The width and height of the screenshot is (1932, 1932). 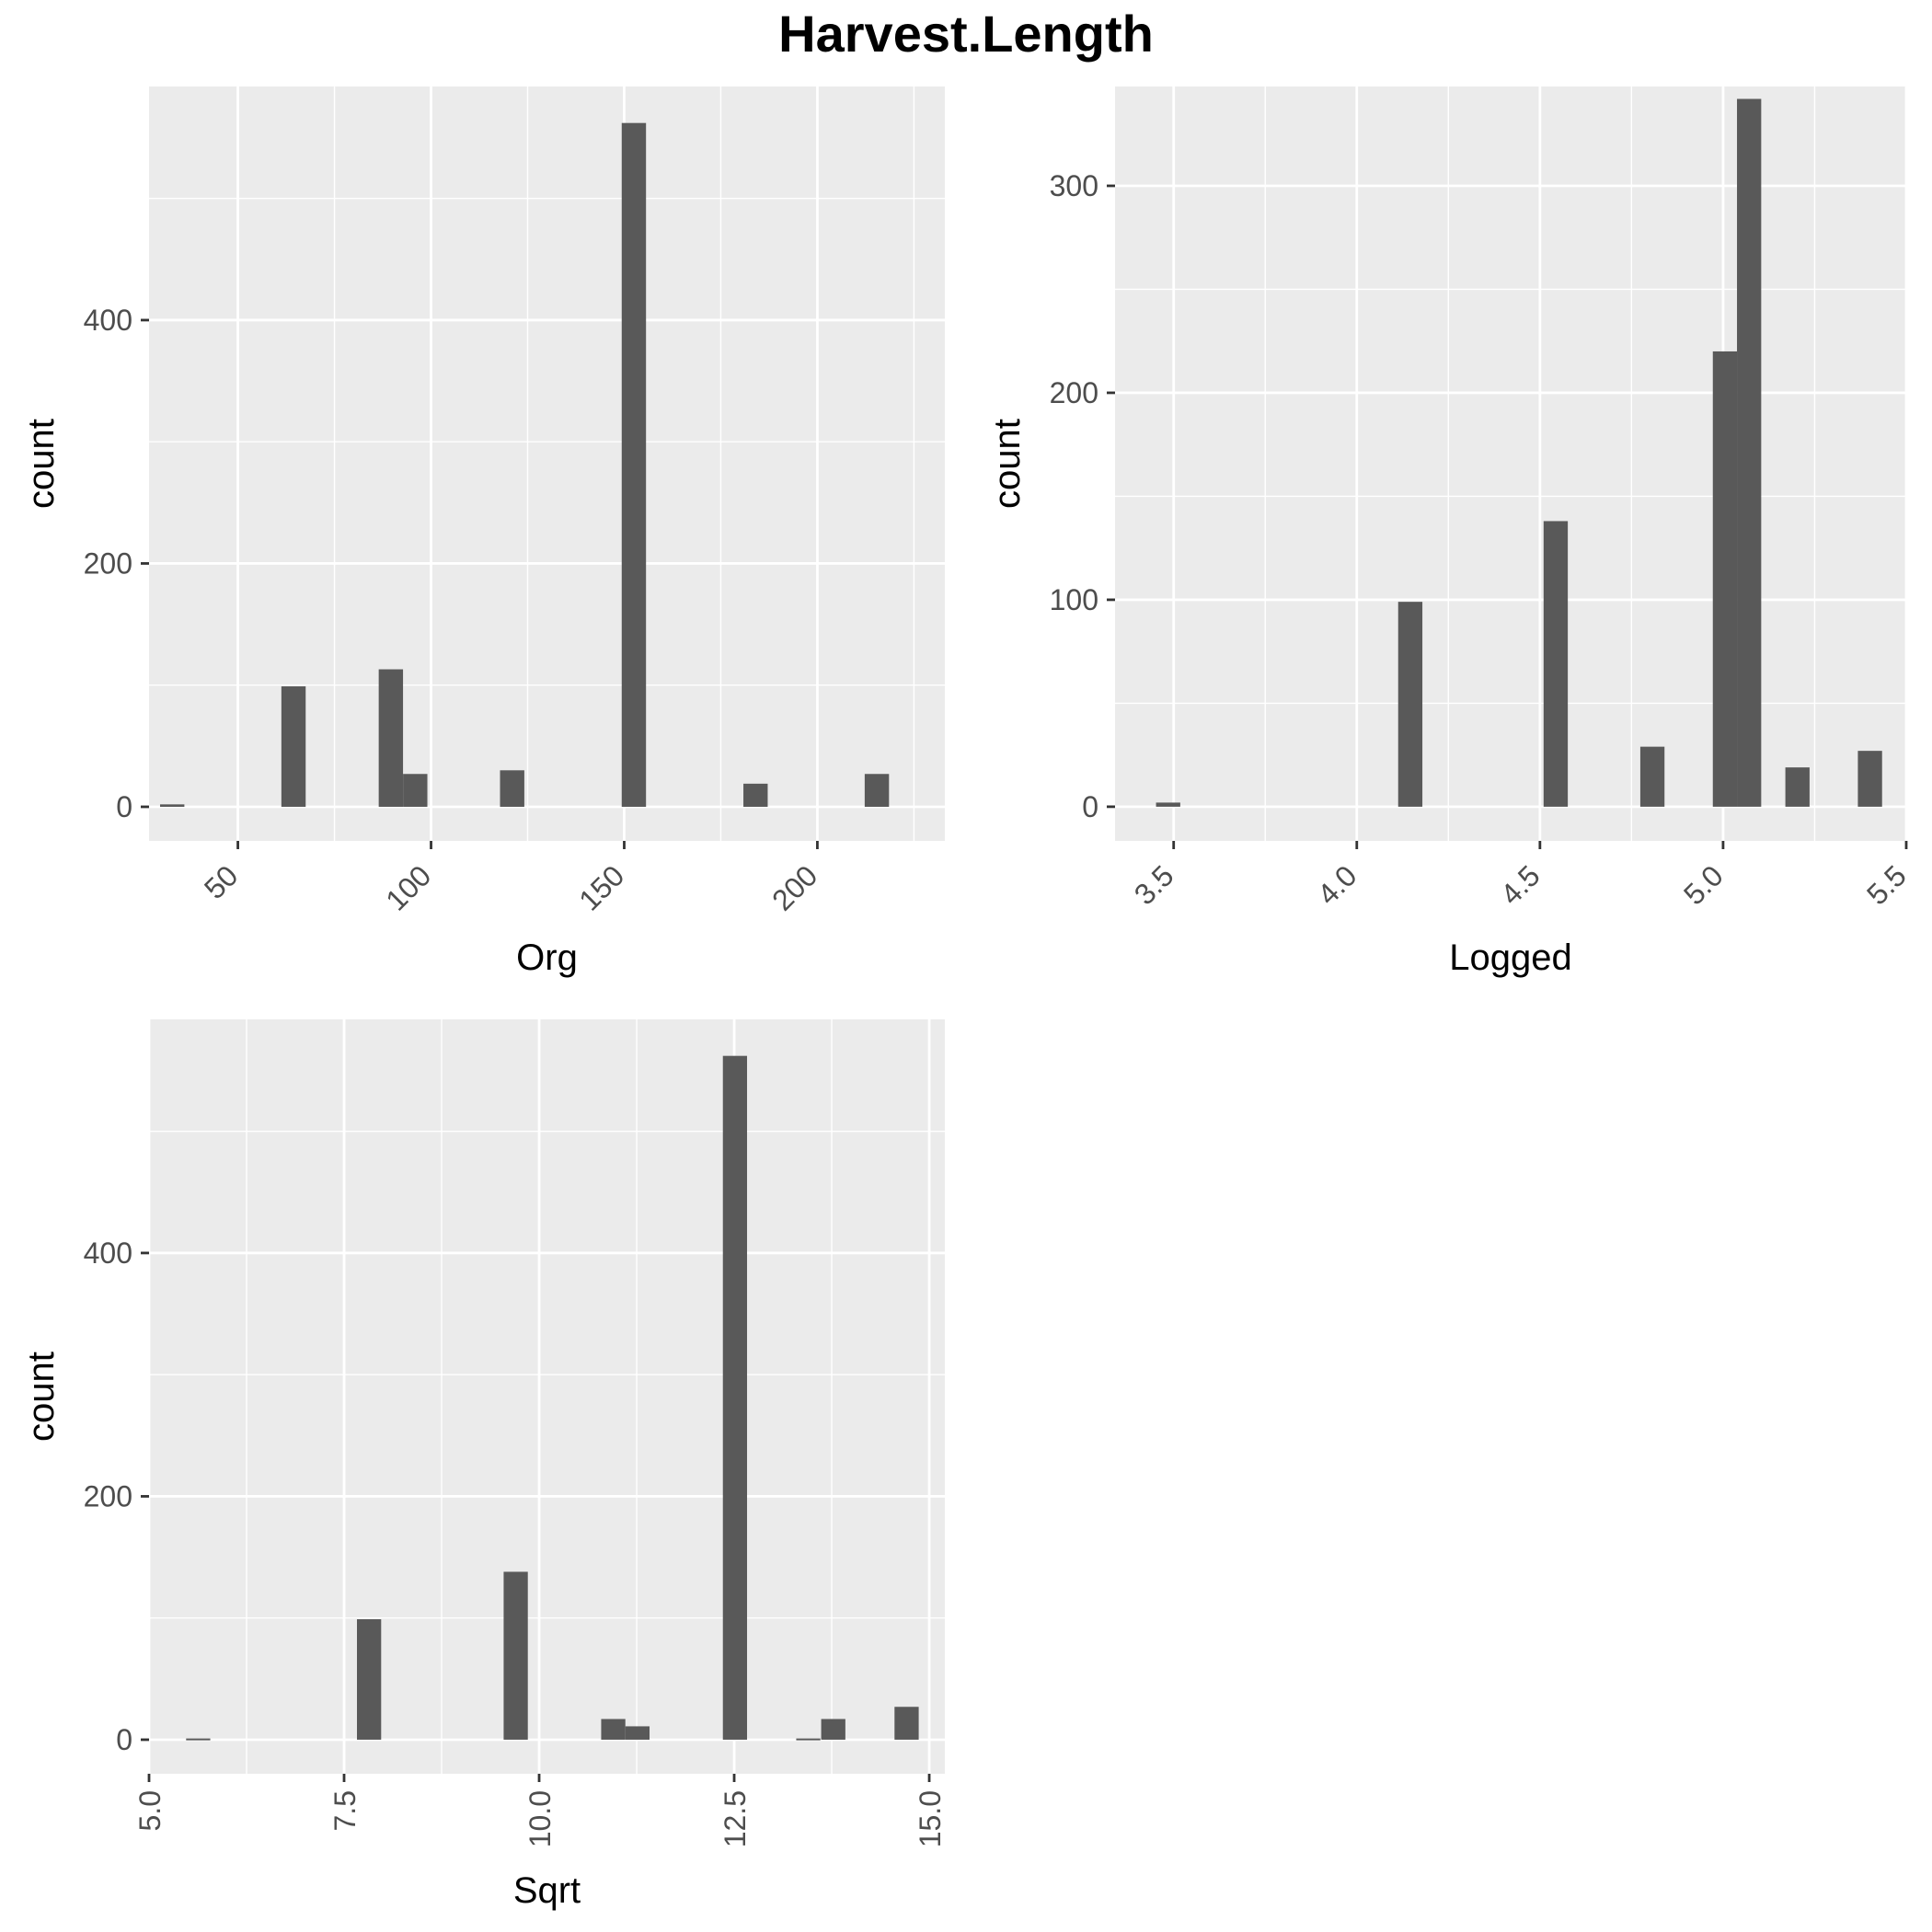 What do you see at coordinates (540, 1818) in the screenshot?
I see `x-tick-label: 10.0` at bounding box center [540, 1818].